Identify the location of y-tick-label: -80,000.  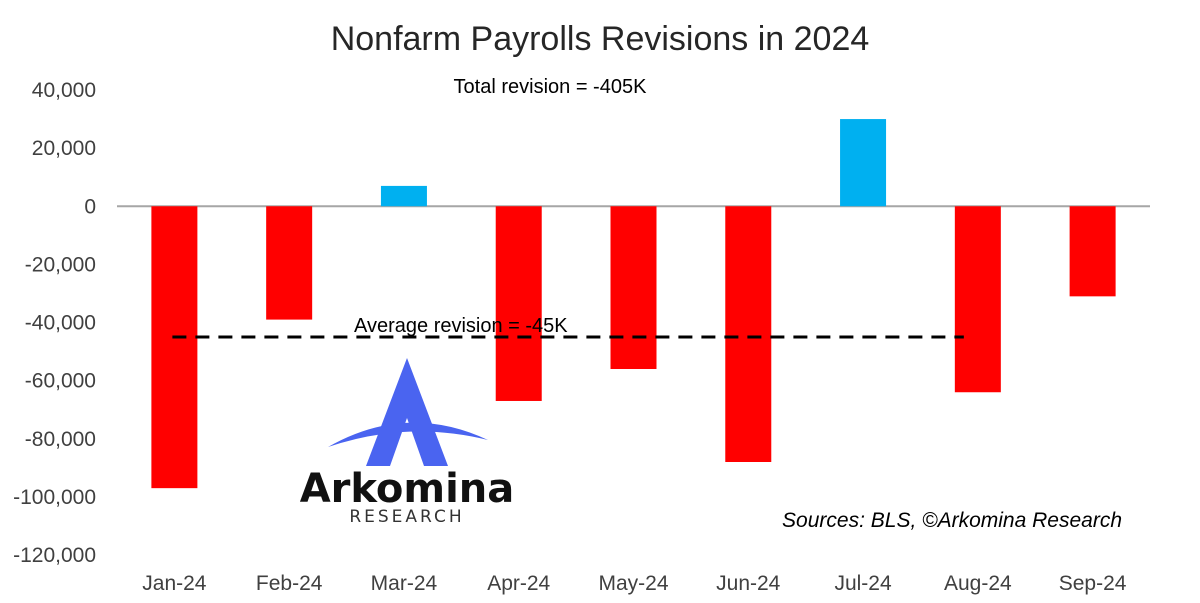
(60, 439).